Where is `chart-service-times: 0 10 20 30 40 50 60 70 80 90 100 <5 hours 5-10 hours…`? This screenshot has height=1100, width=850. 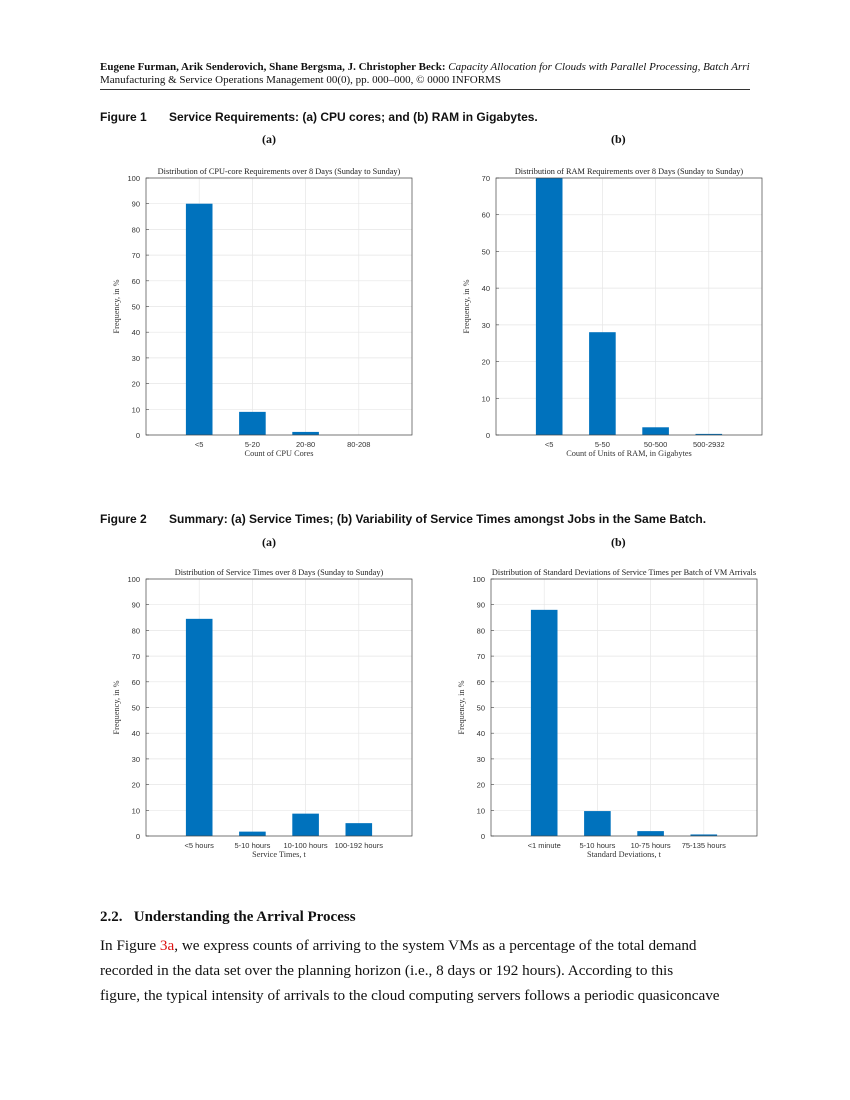 chart-service-times: 0 10 20 30 40 50 60 70 80 90 100 <5 hours 5-10 hours… is located at coordinates (262, 713).